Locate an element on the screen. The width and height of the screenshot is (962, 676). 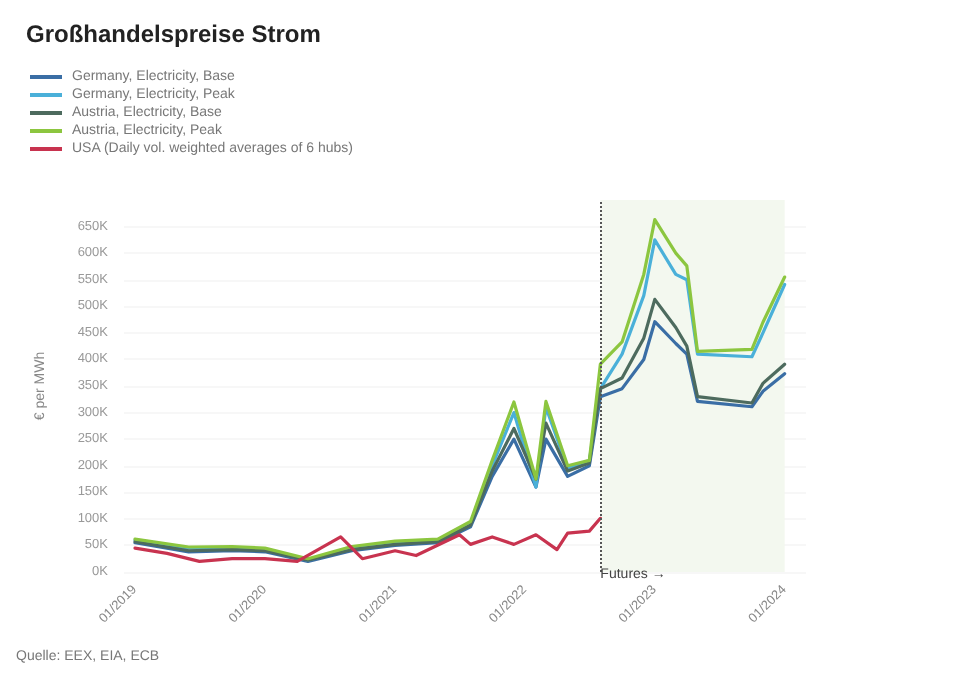
chart-title: Großhandelspreise Strom is located at coordinates (173, 34).